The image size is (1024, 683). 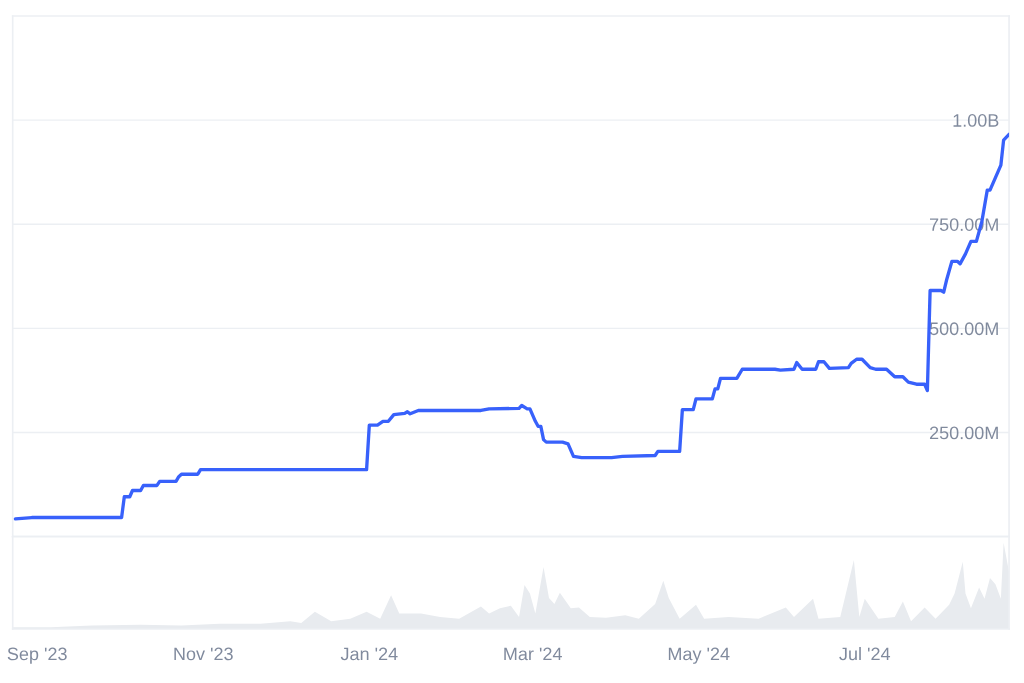 What do you see at coordinates (37, 655) in the screenshot?
I see `x-tick-label: Sep '23` at bounding box center [37, 655].